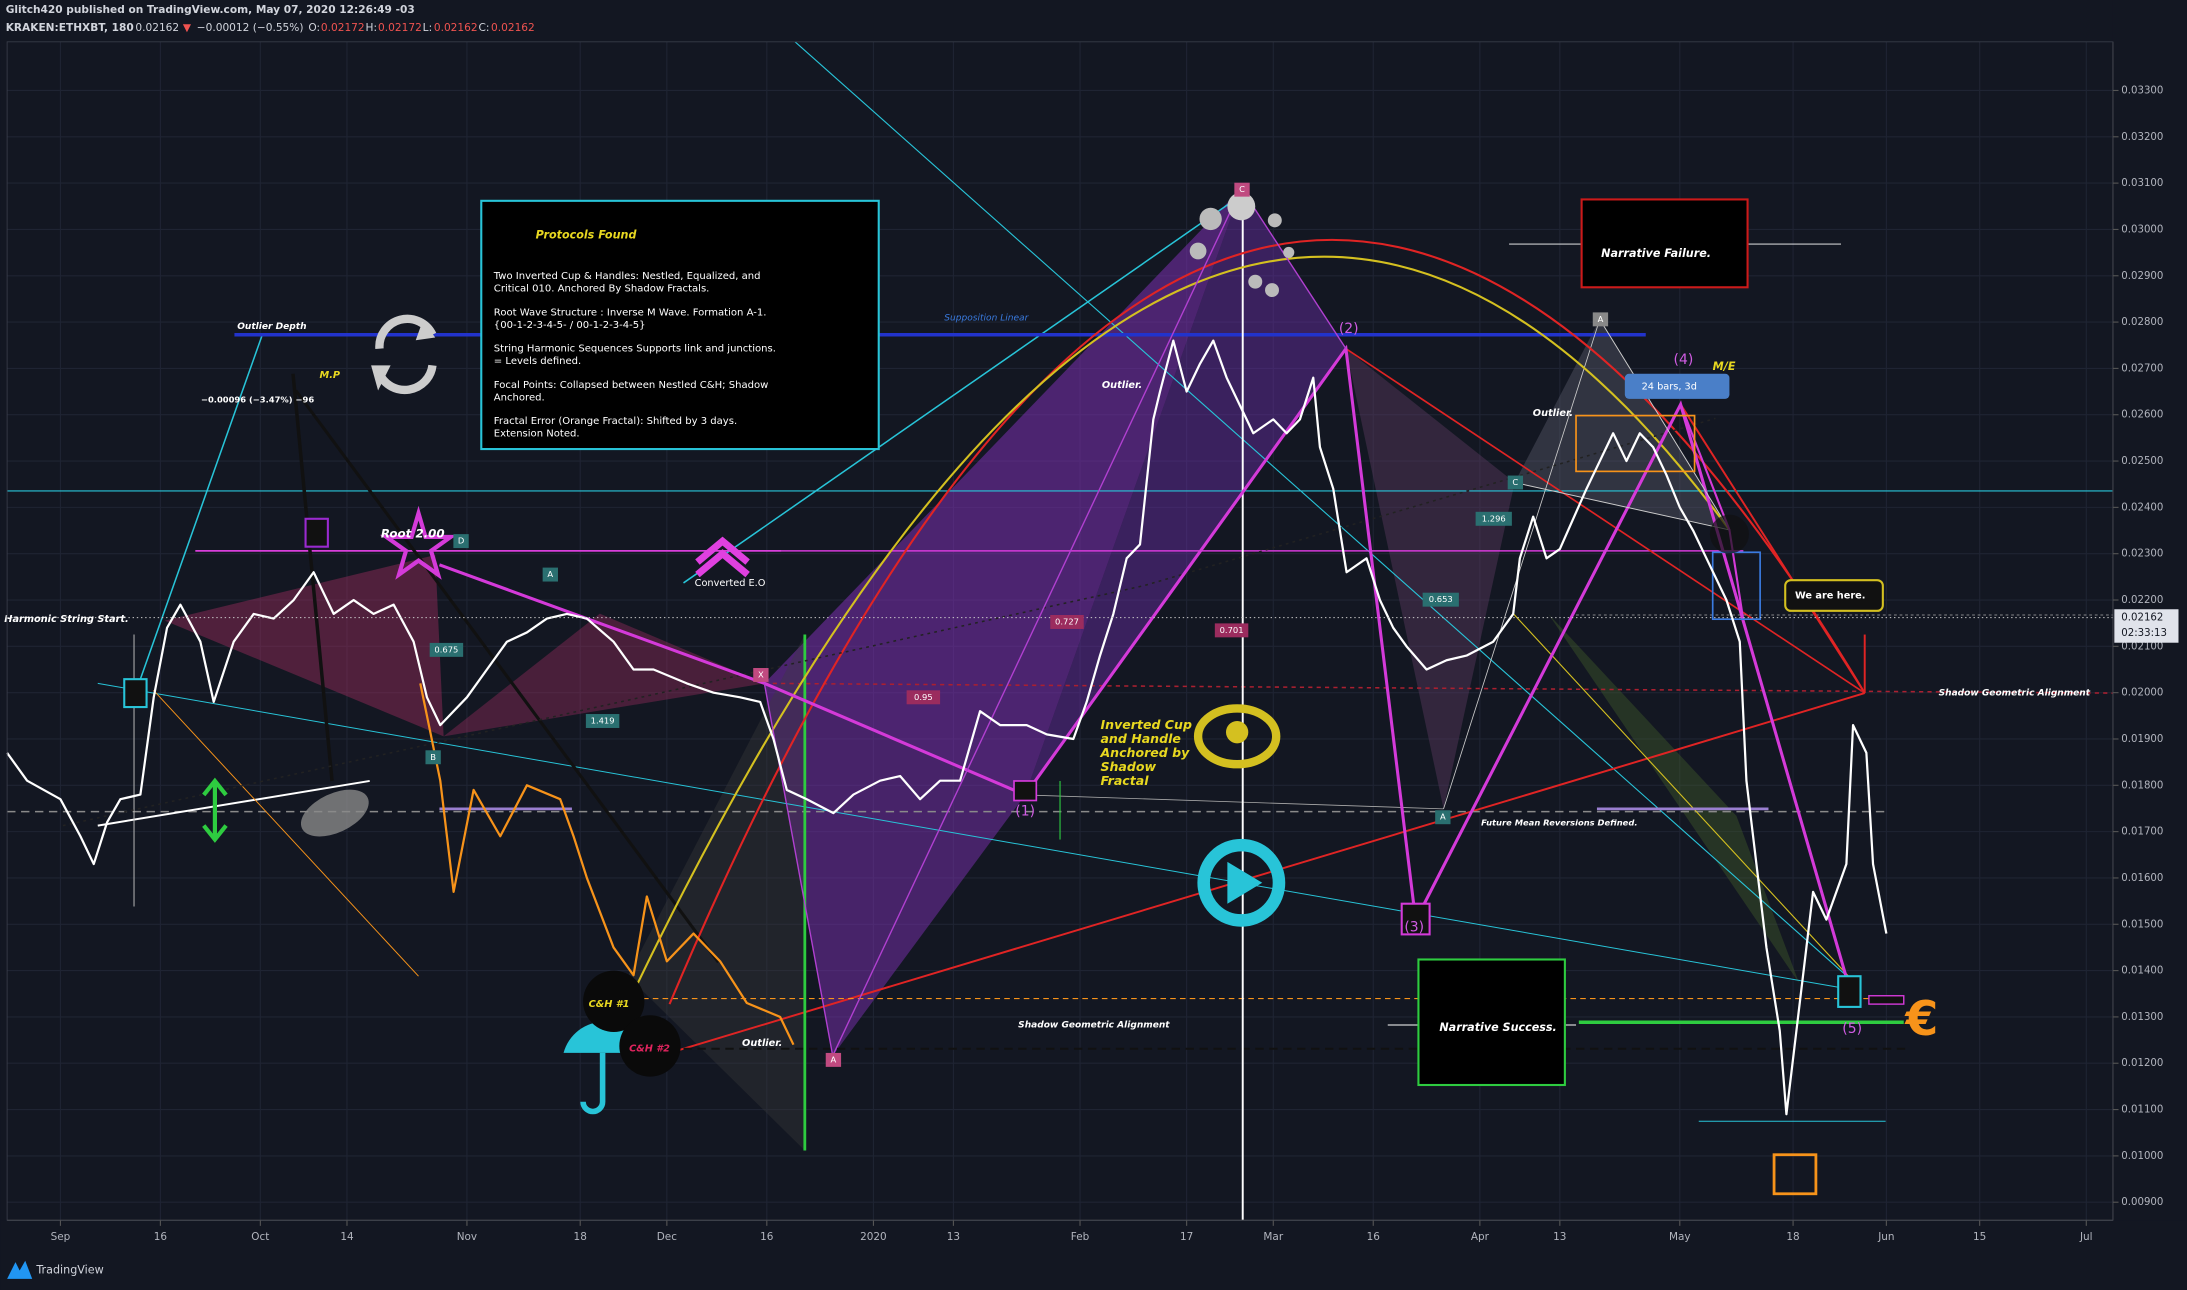 The width and height of the screenshot is (2187, 1290). I want to click on x-tick-label: 17, so click(1186, 1237).